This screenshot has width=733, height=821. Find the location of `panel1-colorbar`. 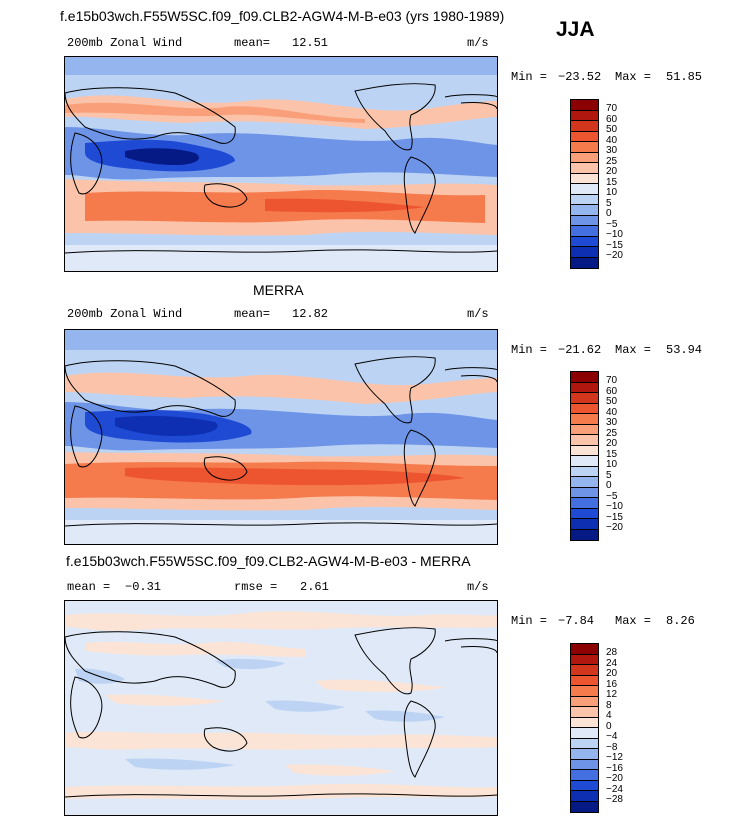

panel1-colorbar is located at coordinates (584, 184).